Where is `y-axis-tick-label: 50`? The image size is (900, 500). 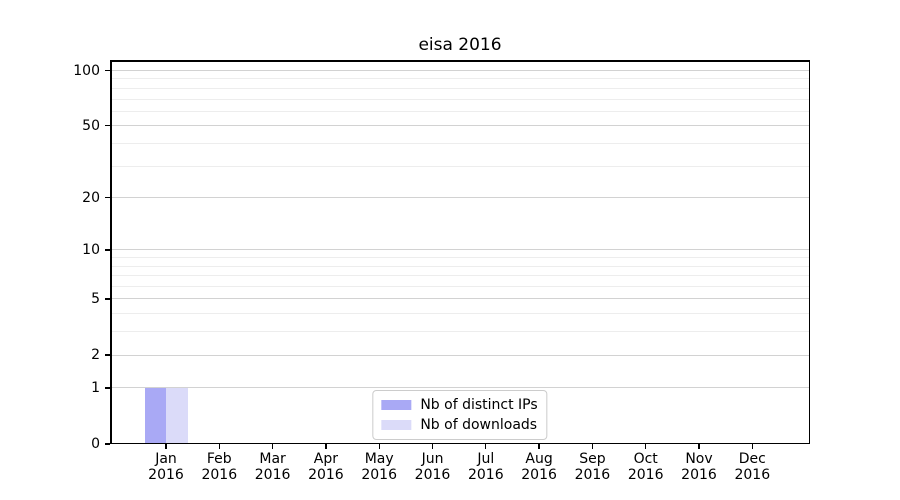
y-axis-tick-label: 50 is located at coordinates (91, 125).